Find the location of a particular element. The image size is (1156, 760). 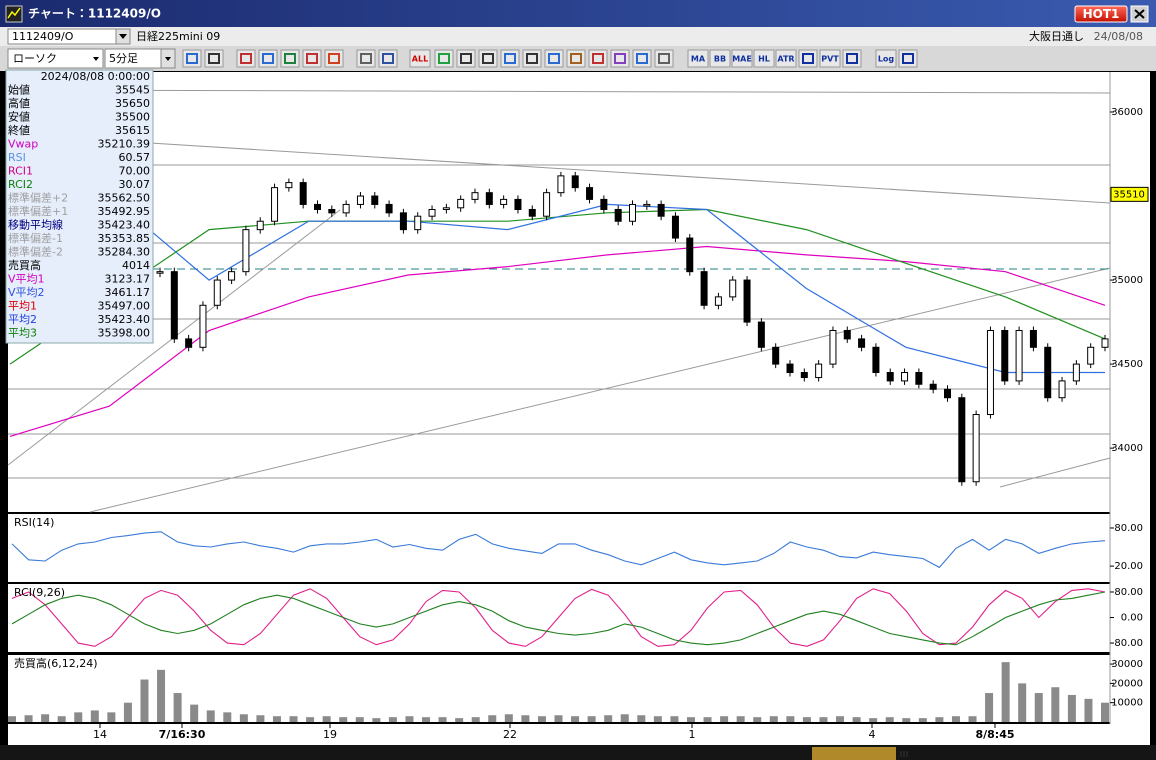

close-icon is located at coordinates (1139, 14).